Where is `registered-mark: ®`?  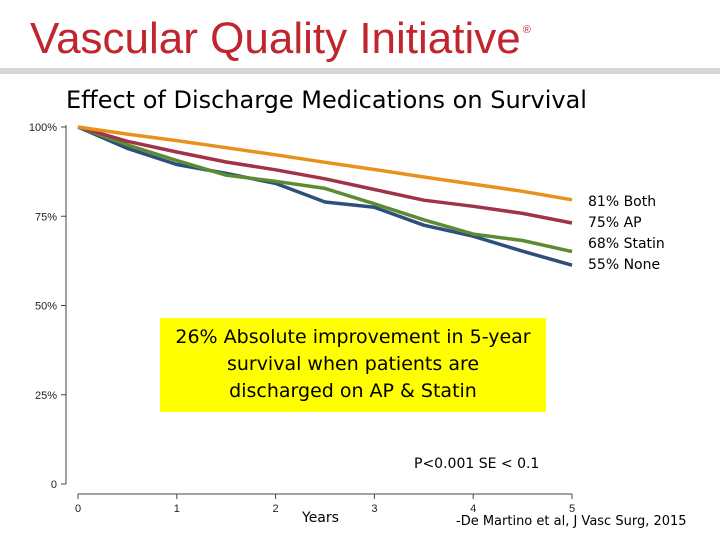 registered-mark: ® is located at coordinates (526, 30).